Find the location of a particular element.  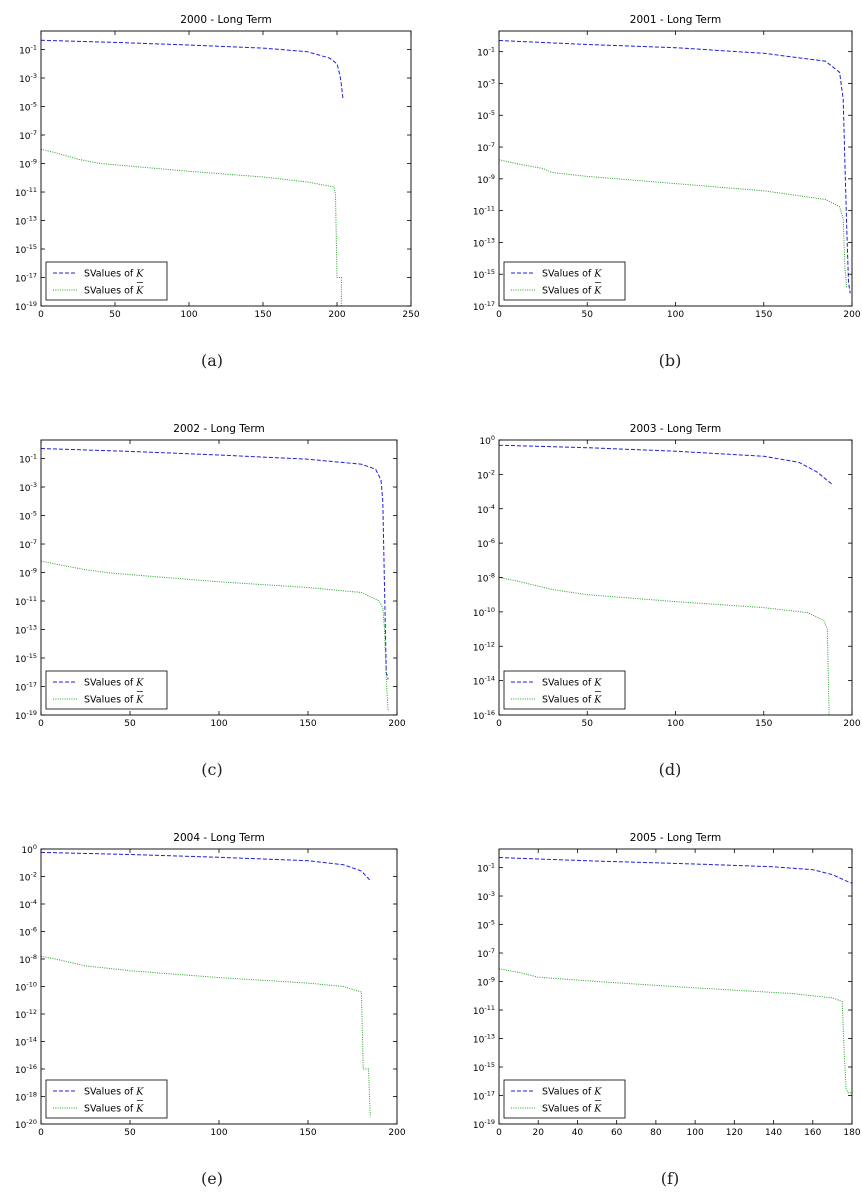

subfigure-caption: (e) is located at coordinates (212, 1178).